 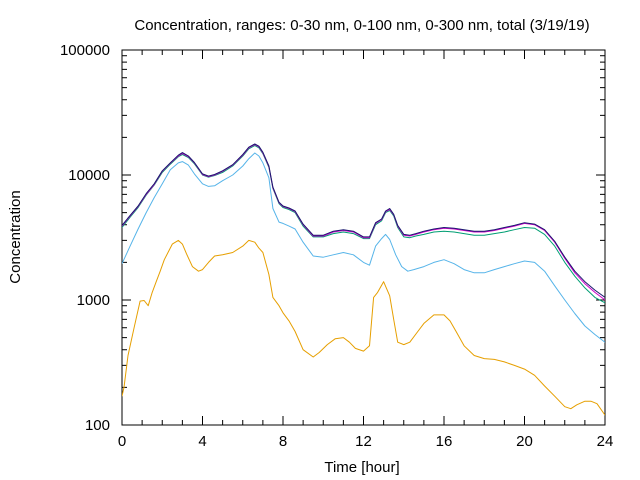 I want to click on x-tick-label: 24, so click(x=605, y=441).